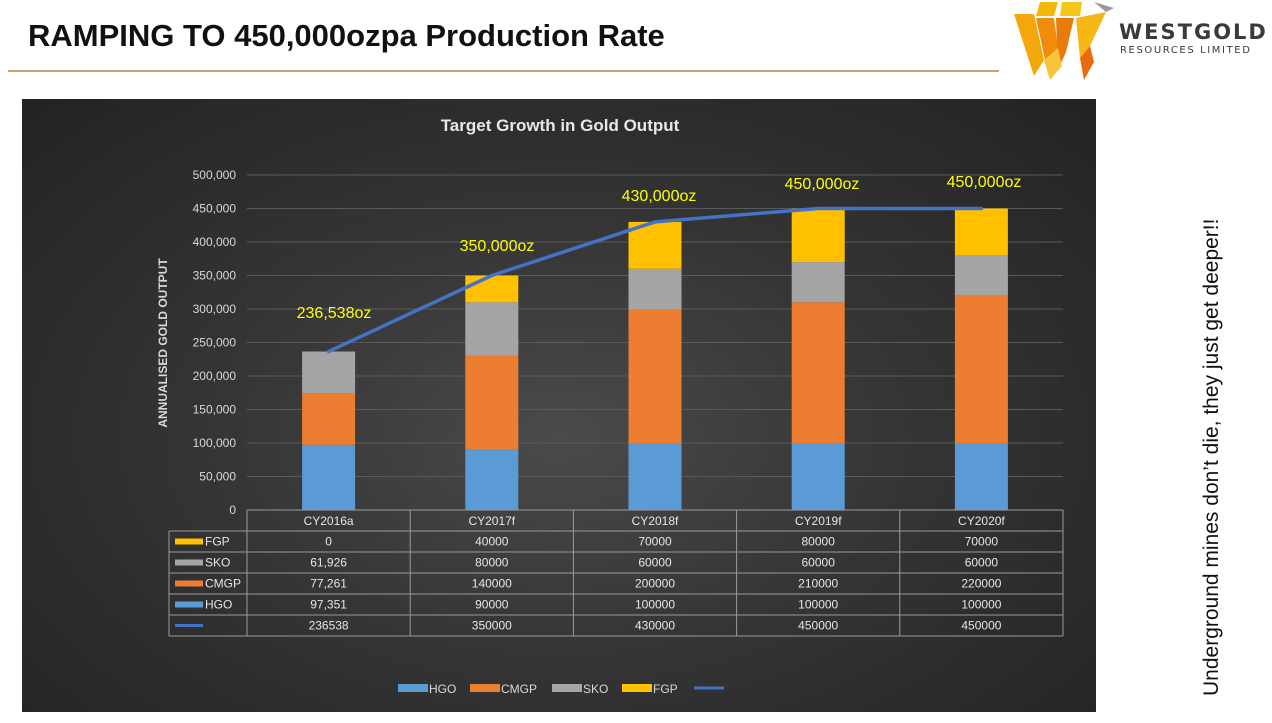  What do you see at coordinates (217, 542) in the screenshot?
I see `table-row-label: FGP` at bounding box center [217, 542].